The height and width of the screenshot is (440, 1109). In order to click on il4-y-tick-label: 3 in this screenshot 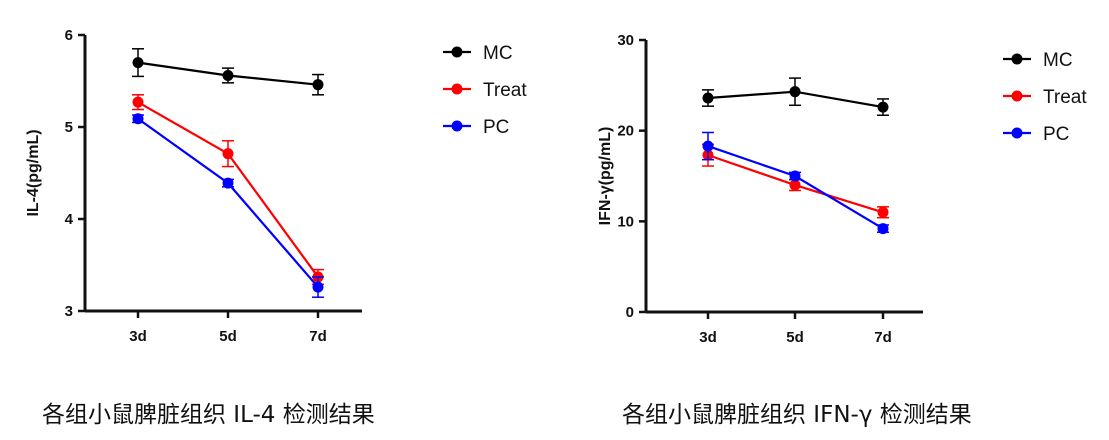, I will do `click(69, 311)`.